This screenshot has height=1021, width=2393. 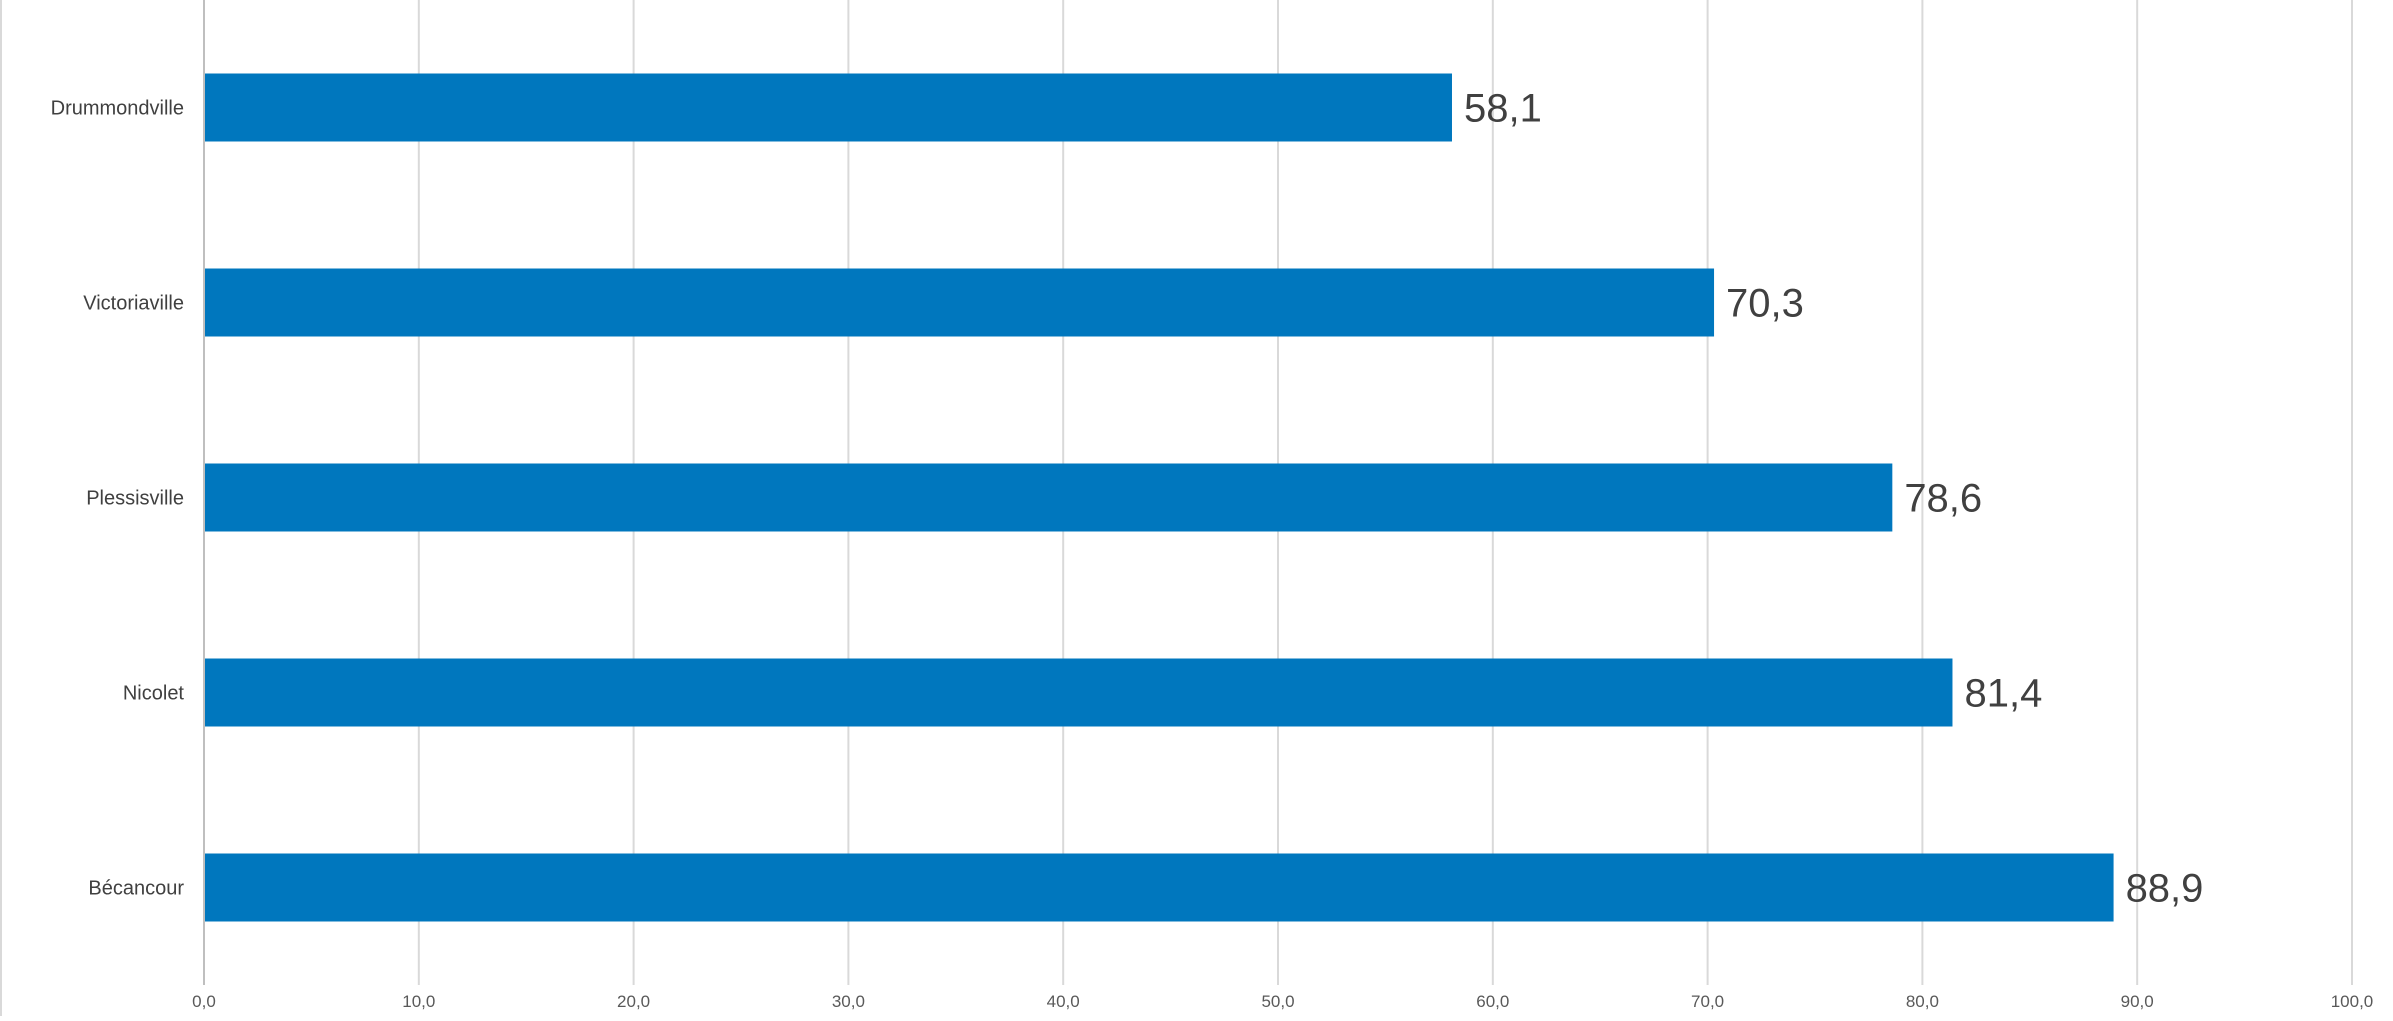 What do you see at coordinates (1943, 499) in the screenshot?
I see `data-label: 78,6` at bounding box center [1943, 499].